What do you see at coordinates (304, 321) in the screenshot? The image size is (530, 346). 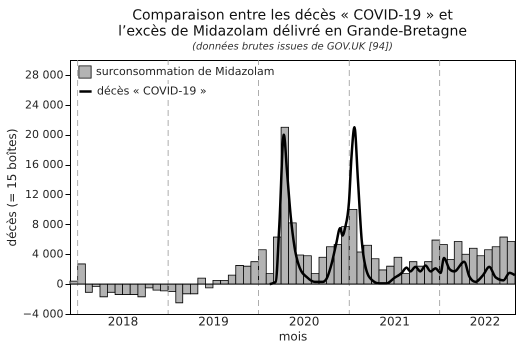 I see `x-tick-label: 2020` at bounding box center [304, 321].